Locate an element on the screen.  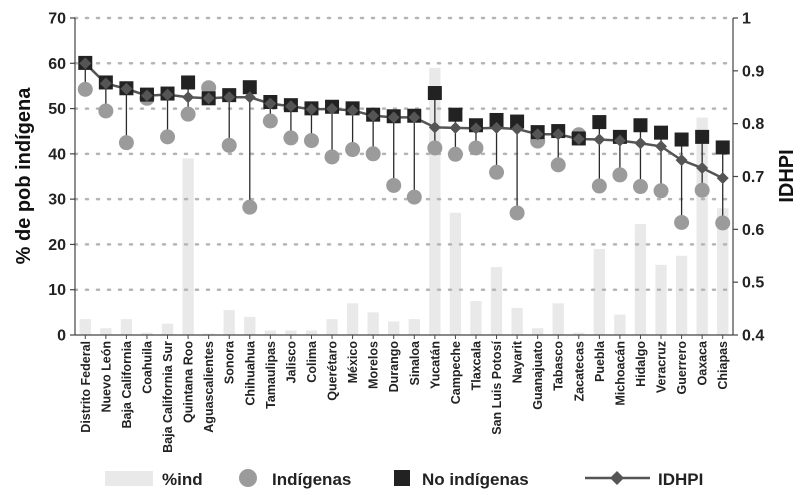
x-tick-label: Nayarit is located at coordinates (518, 361).